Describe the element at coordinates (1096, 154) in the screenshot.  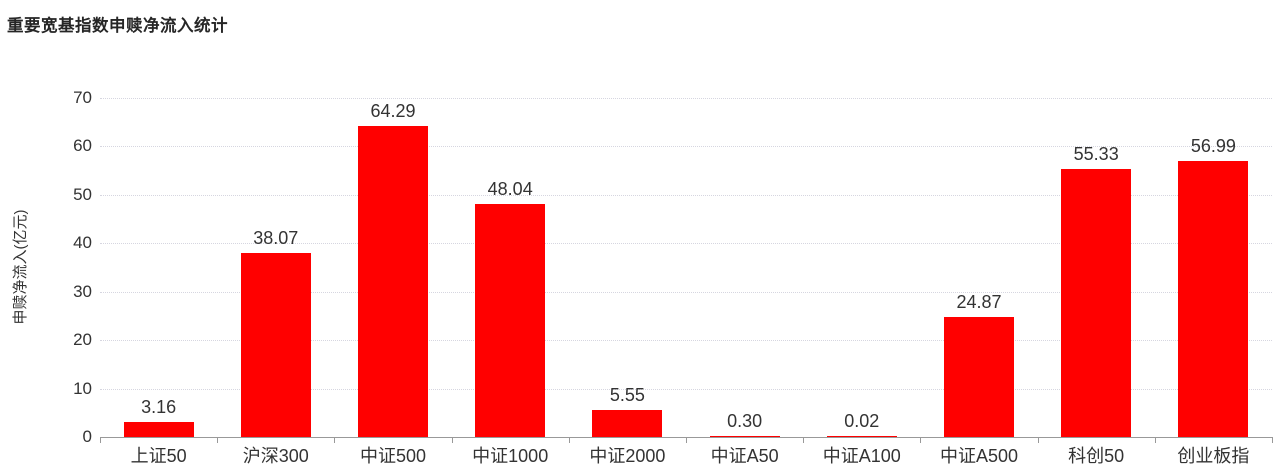
I see `bar-value-label: 55.33` at that location.